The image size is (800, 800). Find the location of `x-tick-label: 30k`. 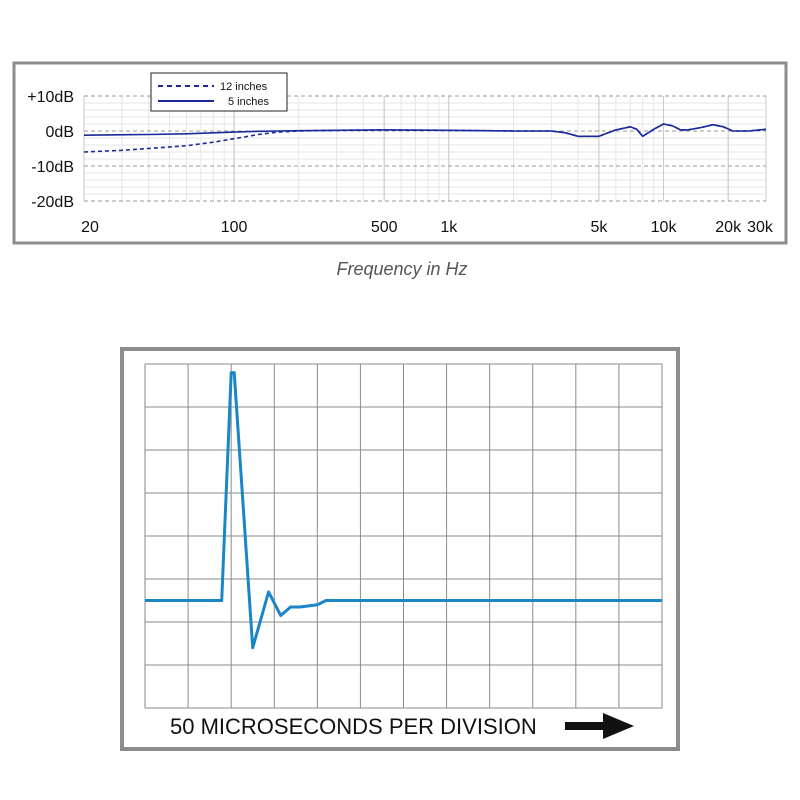

x-tick-label: 30k is located at coordinates (760, 227).